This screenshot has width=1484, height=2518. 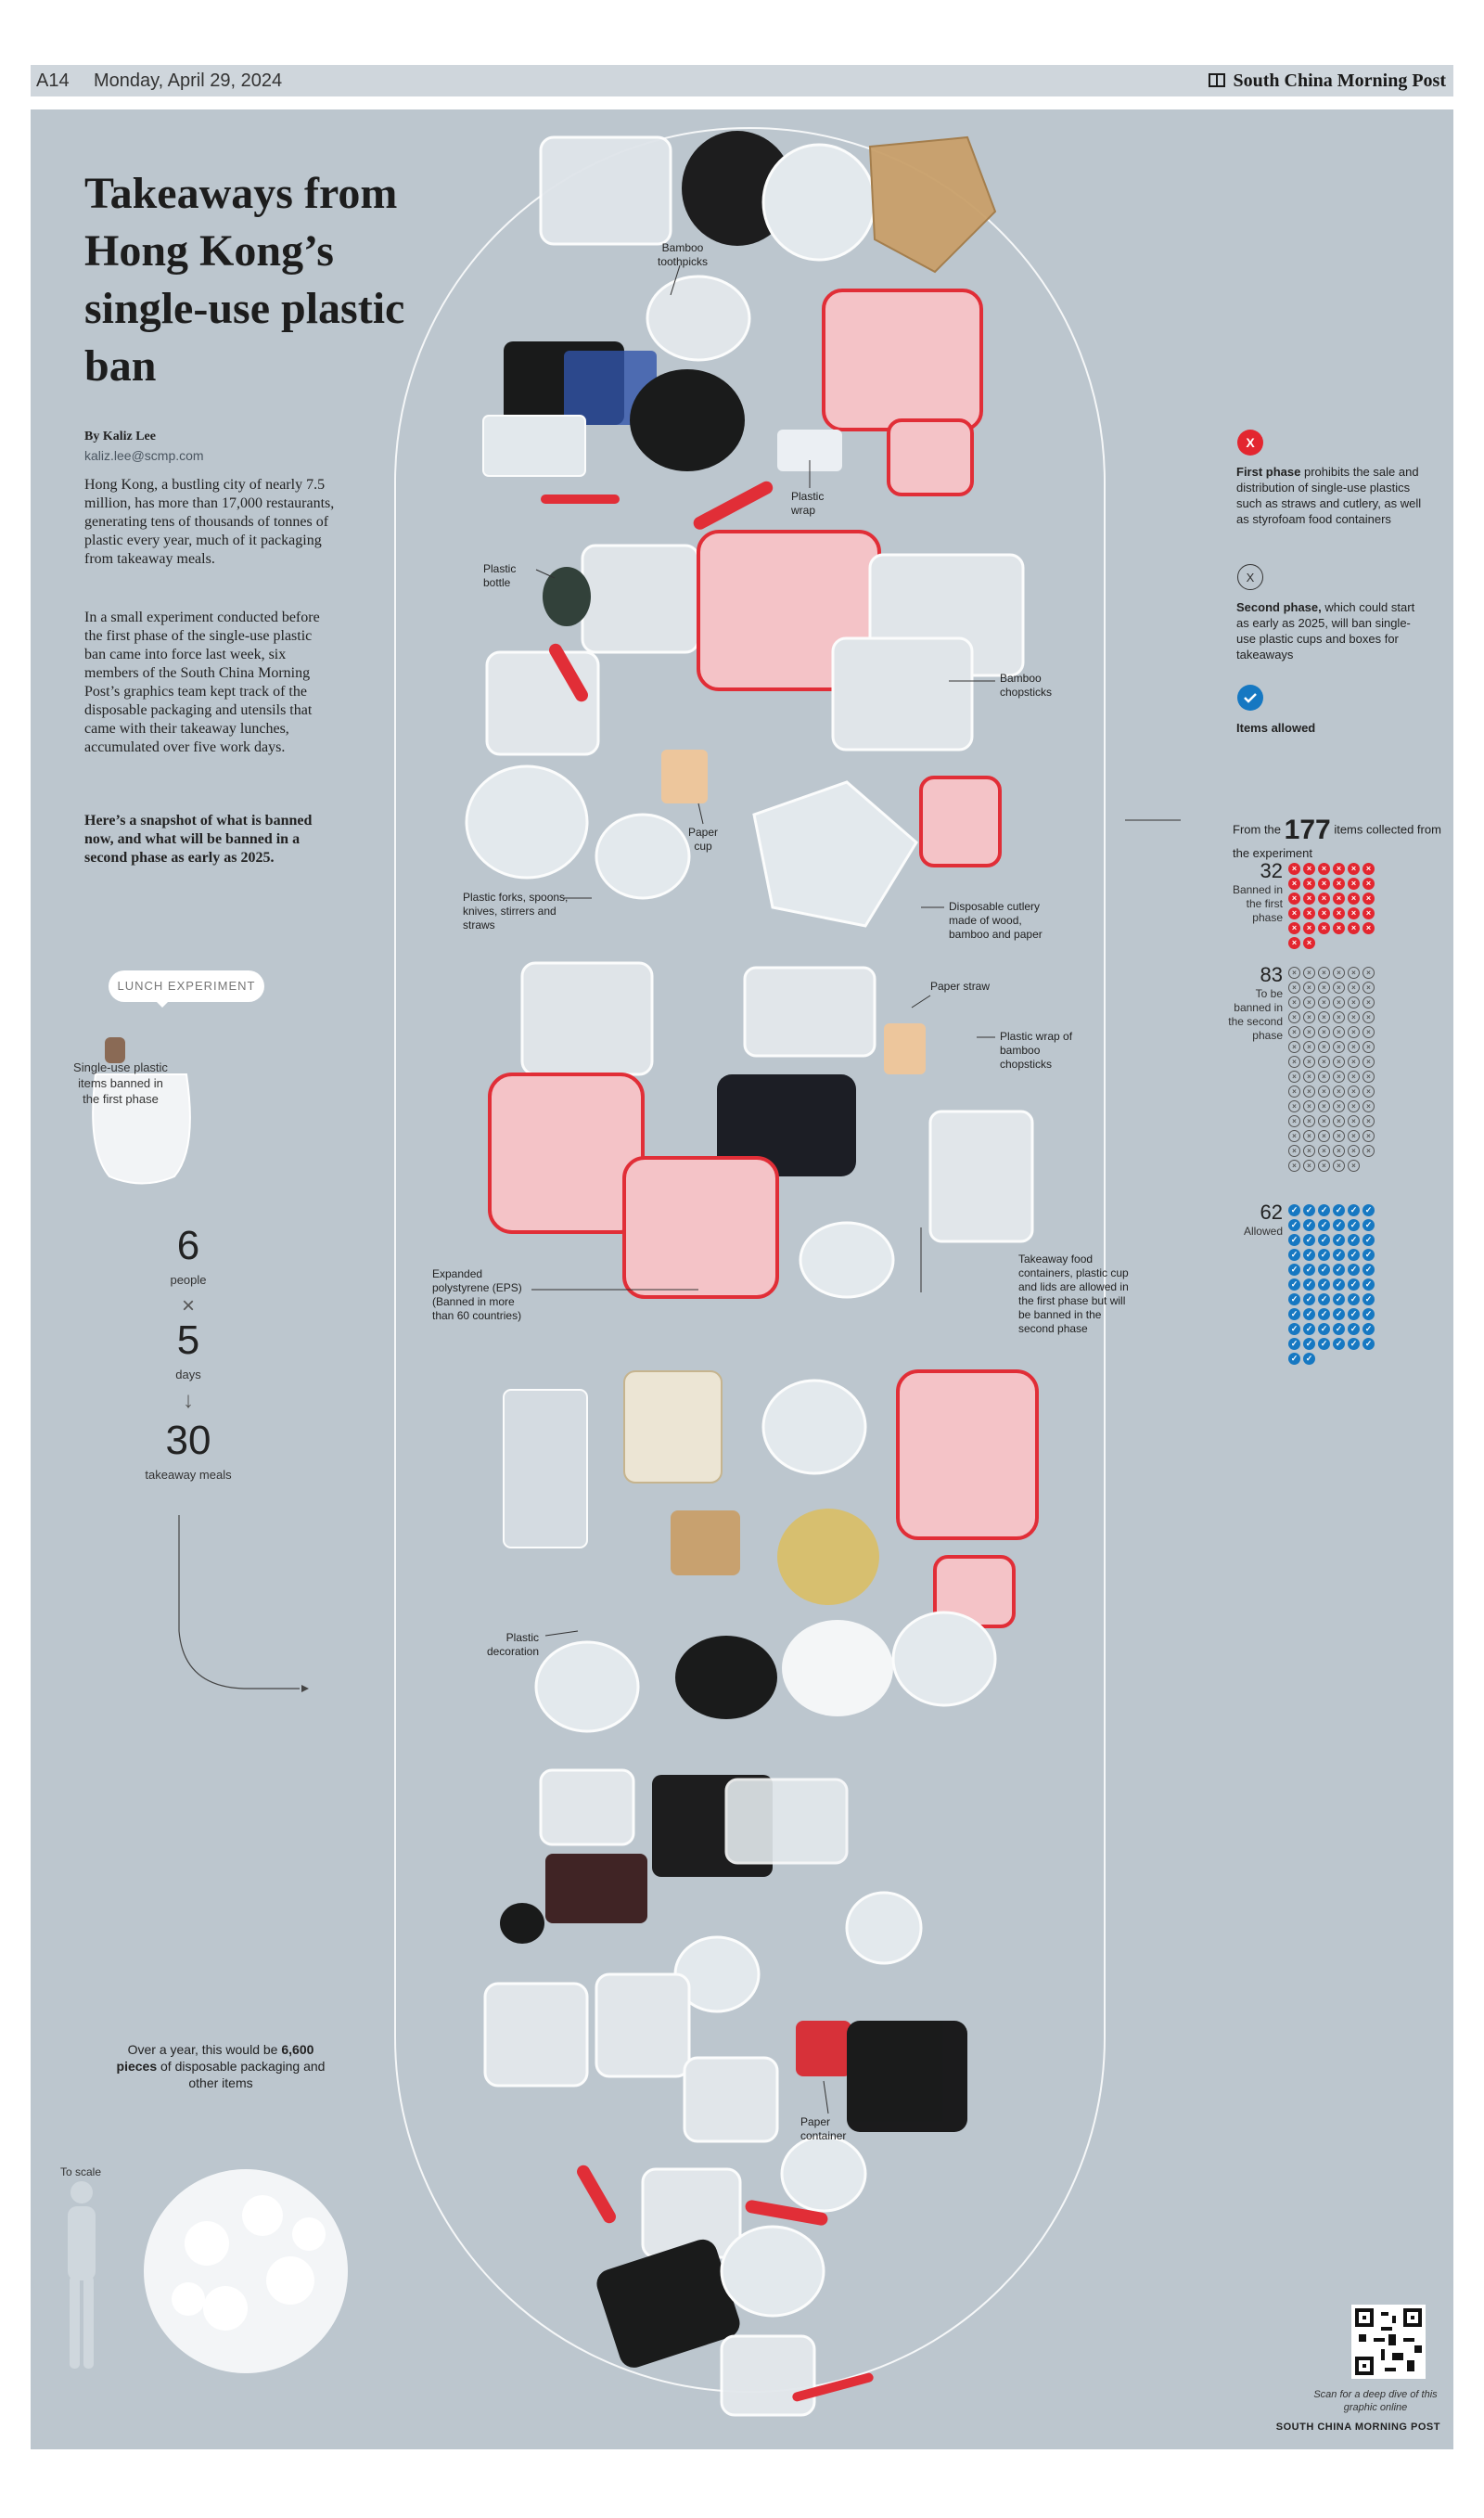 What do you see at coordinates (82, 2275) in the screenshot?
I see `person-silhouette` at bounding box center [82, 2275].